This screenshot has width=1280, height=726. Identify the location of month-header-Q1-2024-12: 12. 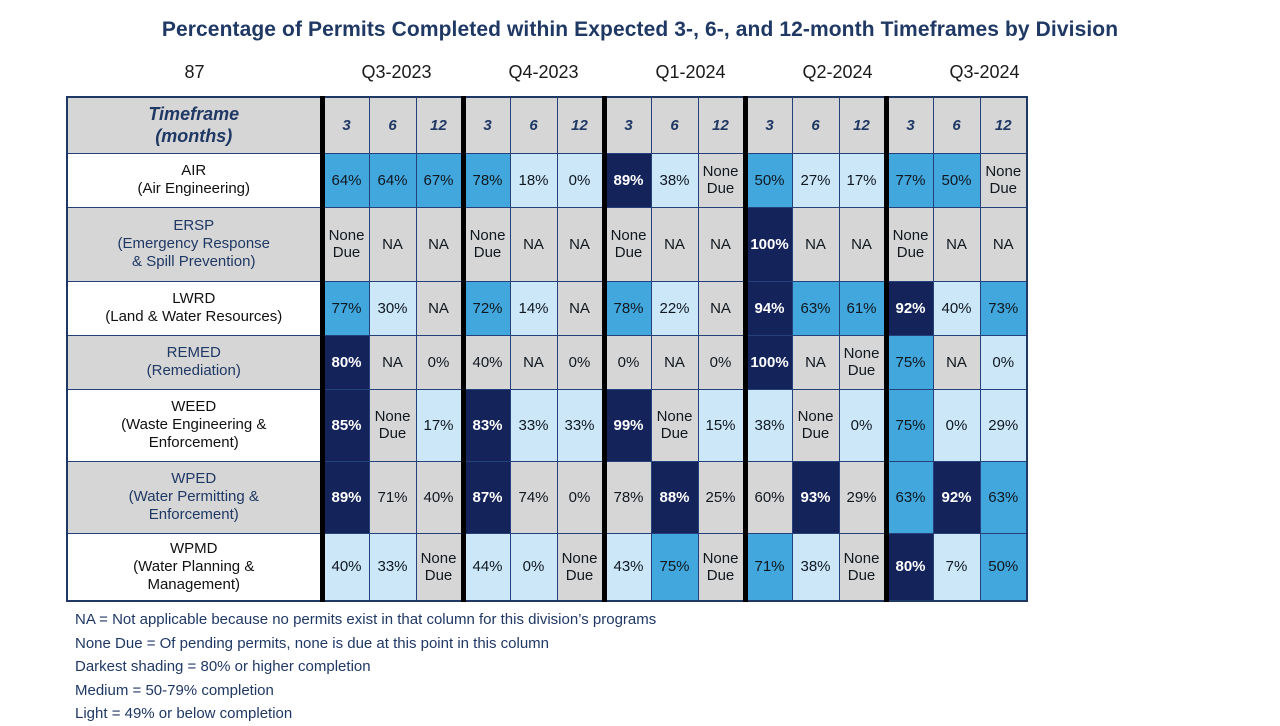
(721, 125).